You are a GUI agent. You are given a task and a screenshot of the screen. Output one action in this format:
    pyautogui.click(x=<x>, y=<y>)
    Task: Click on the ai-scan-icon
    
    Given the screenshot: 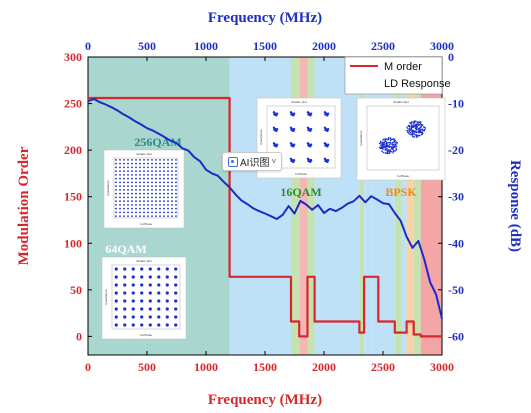 What is the action you would take?
    pyautogui.click(x=233, y=161)
    